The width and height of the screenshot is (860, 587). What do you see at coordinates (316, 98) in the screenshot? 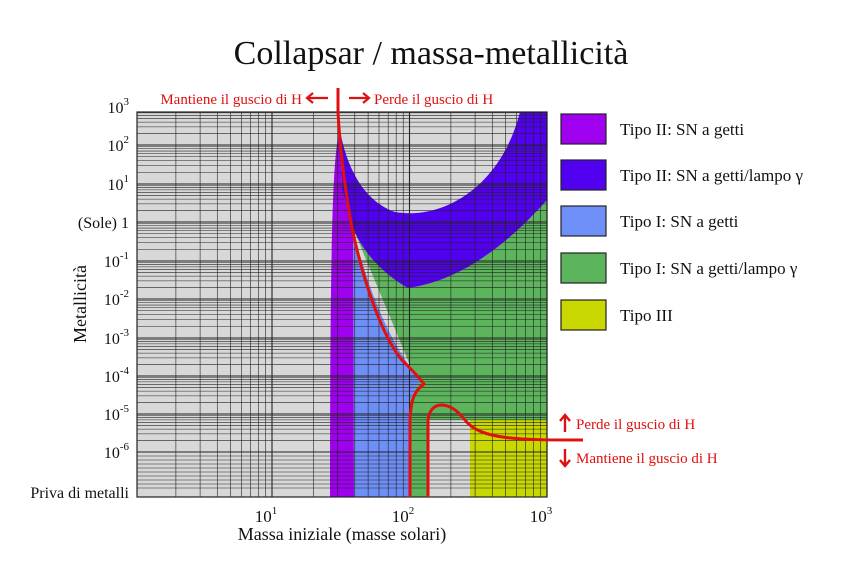
I see `arrow-left-icon` at bounding box center [316, 98].